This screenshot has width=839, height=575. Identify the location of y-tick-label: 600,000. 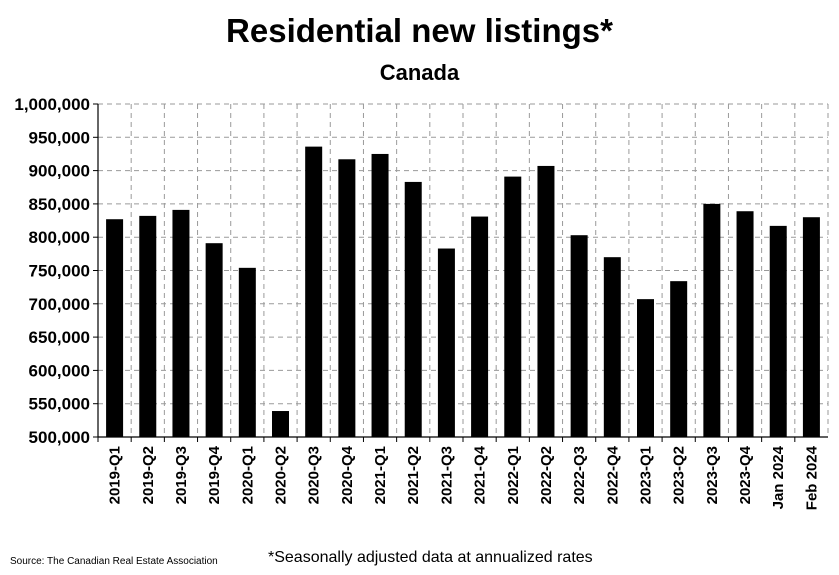
(59, 370).